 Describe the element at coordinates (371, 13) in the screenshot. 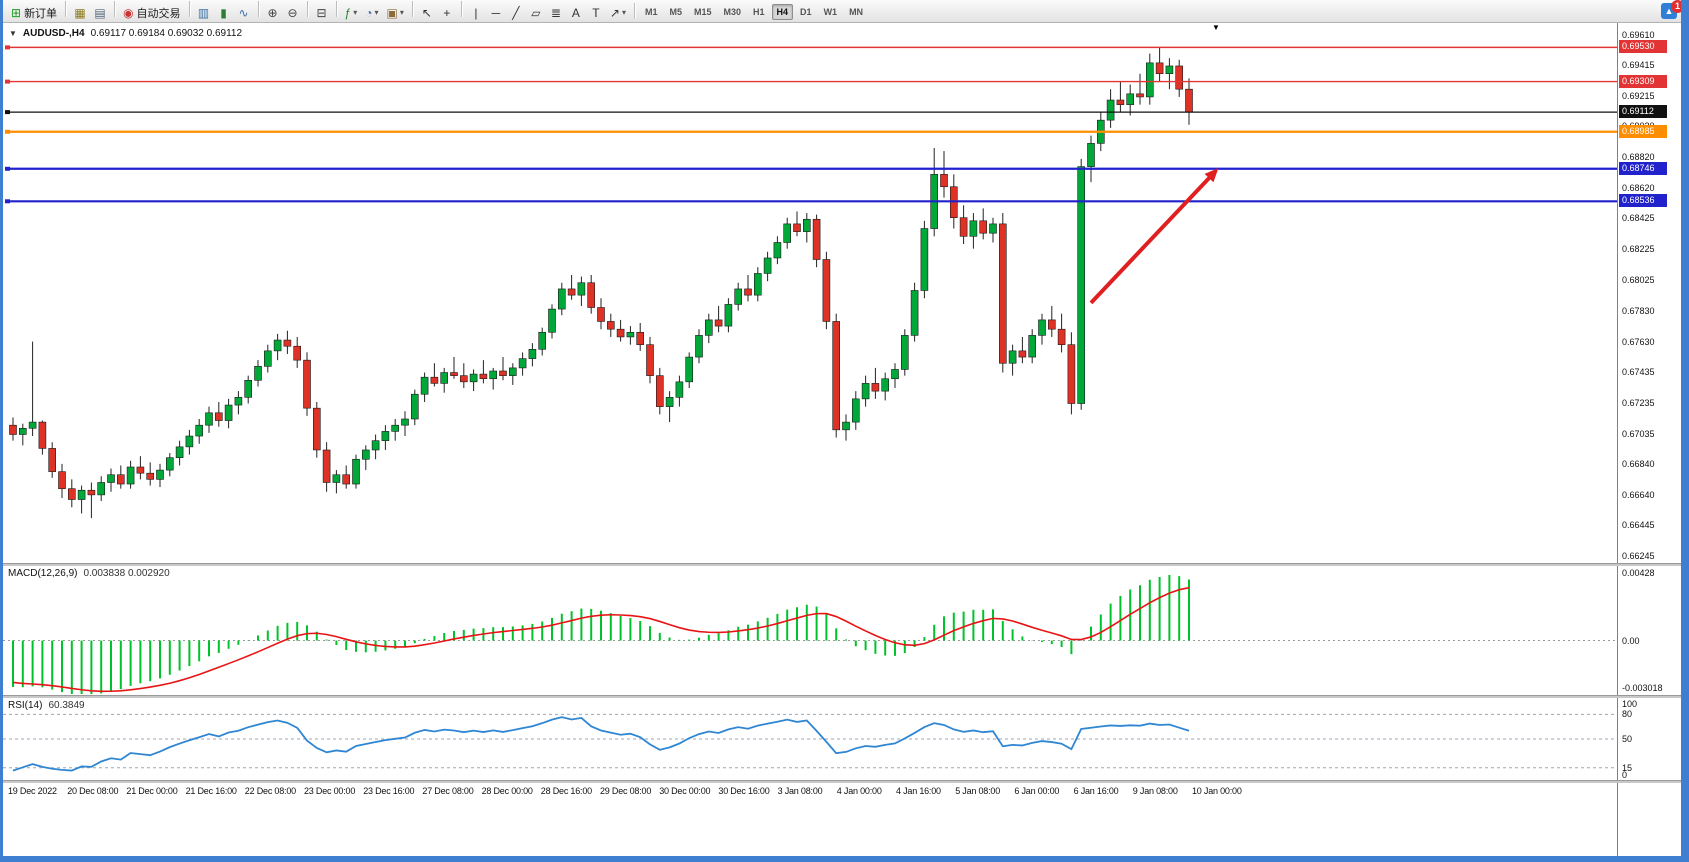

I see `periods-button: ◔ ▾` at that location.